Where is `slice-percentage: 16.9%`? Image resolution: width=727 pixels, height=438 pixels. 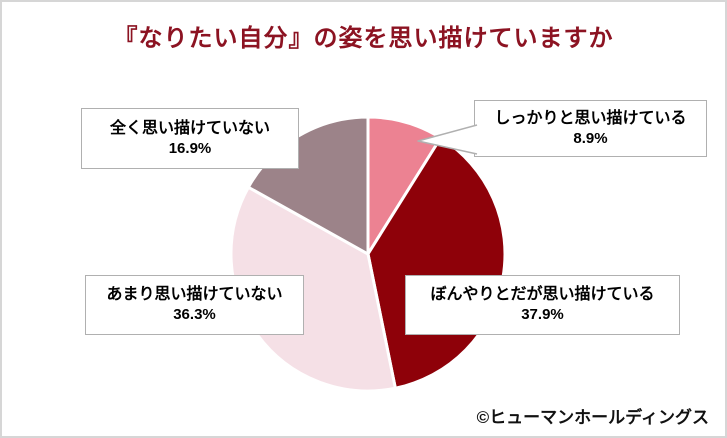
slice-percentage: 16.9% is located at coordinates (190, 148).